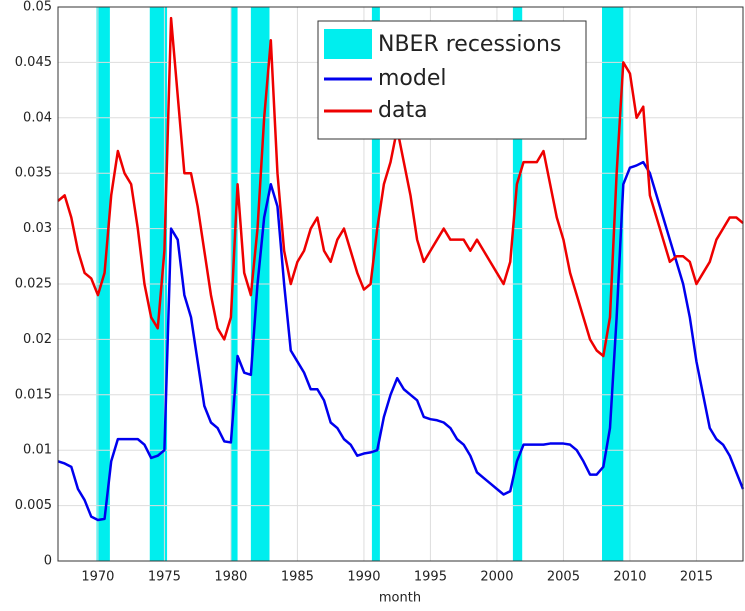 The height and width of the screenshot is (611, 745). What do you see at coordinates (33, 62) in the screenshot?
I see `y-tick-label: 0.045` at bounding box center [33, 62].